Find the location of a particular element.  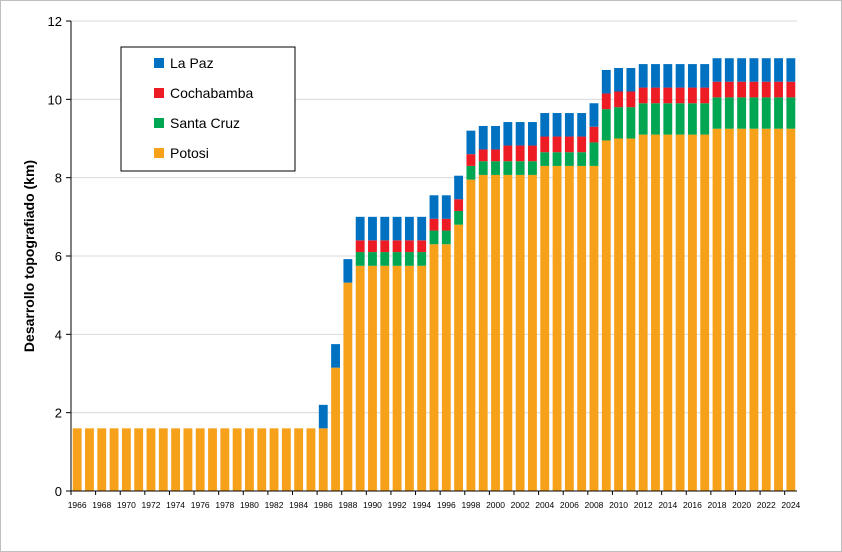

bar-potosi-1977 is located at coordinates (212, 459).